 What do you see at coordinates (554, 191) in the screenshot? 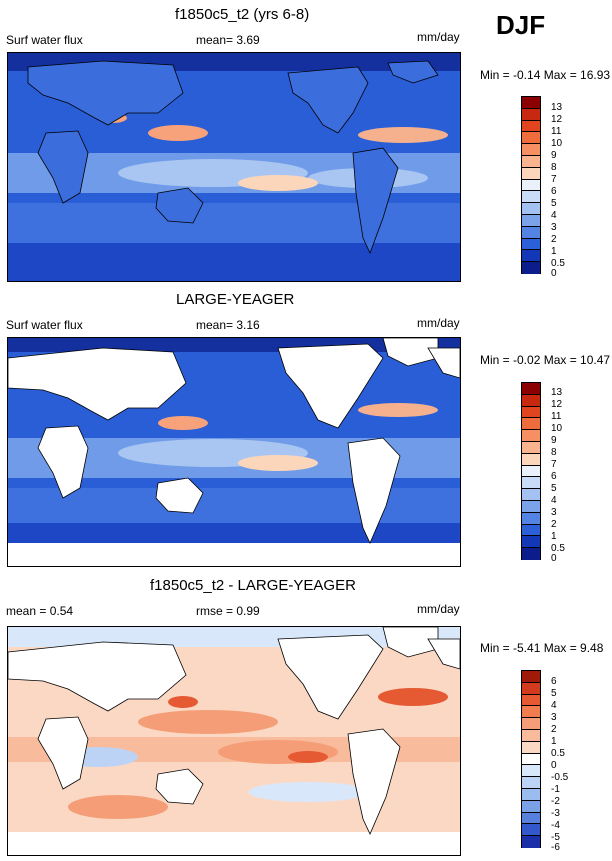
I see `panel-1-colorbar-label: 6` at bounding box center [554, 191].